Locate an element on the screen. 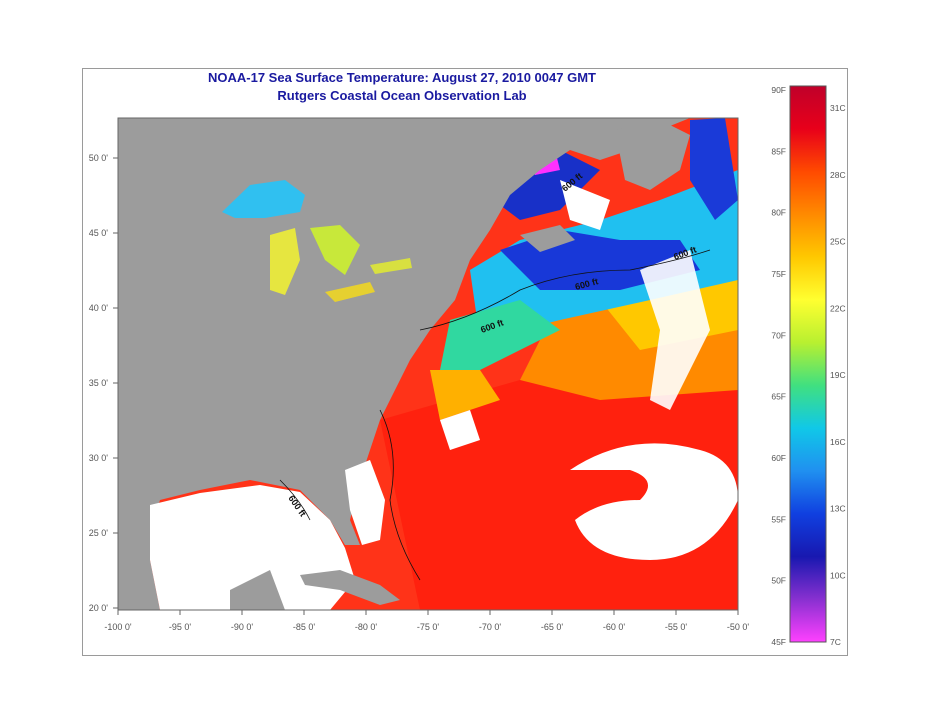 The image size is (930, 720). lon-tick-label: -100 0' is located at coordinates (118, 627).